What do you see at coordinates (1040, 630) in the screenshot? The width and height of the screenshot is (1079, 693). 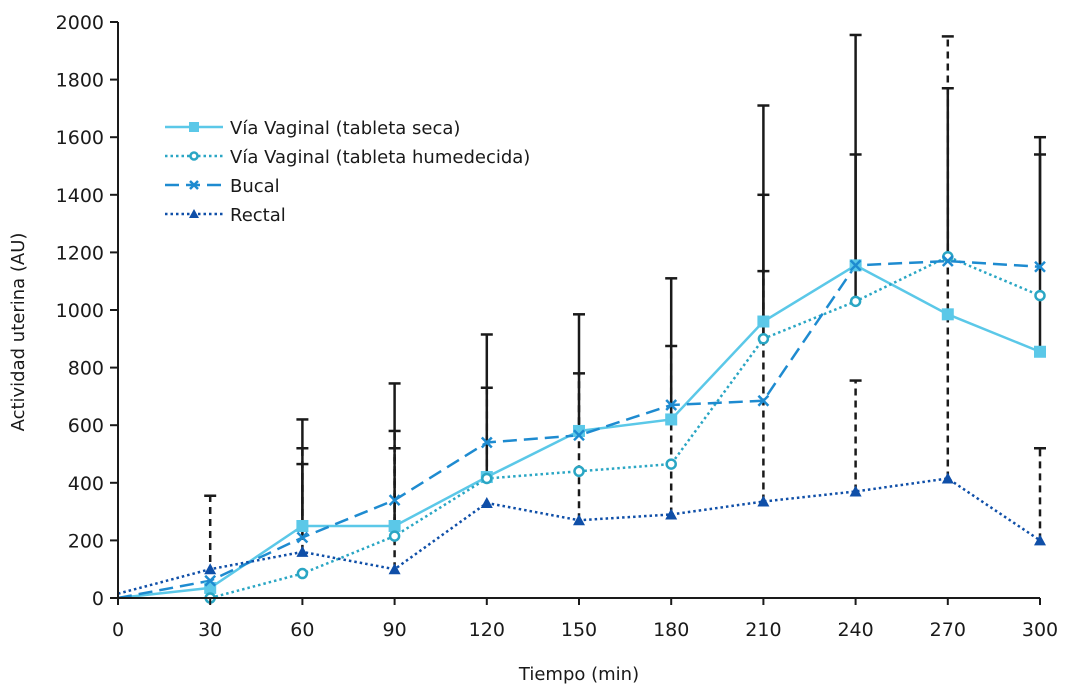 I see `x-tick-label: 300` at bounding box center [1040, 630].